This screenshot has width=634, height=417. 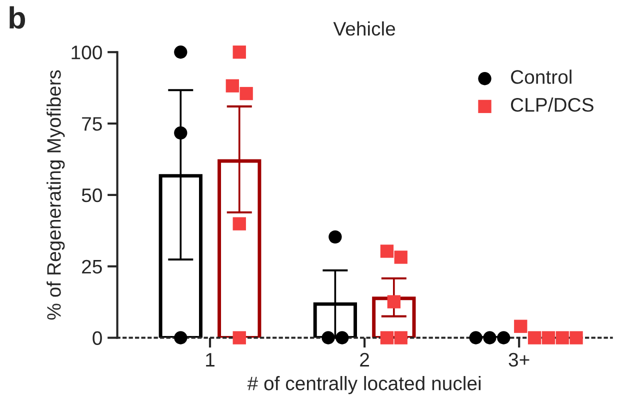 What do you see at coordinates (92, 124) in the screenshot?
I see `y-tick-label: 75` at bounding box center [92, 124].